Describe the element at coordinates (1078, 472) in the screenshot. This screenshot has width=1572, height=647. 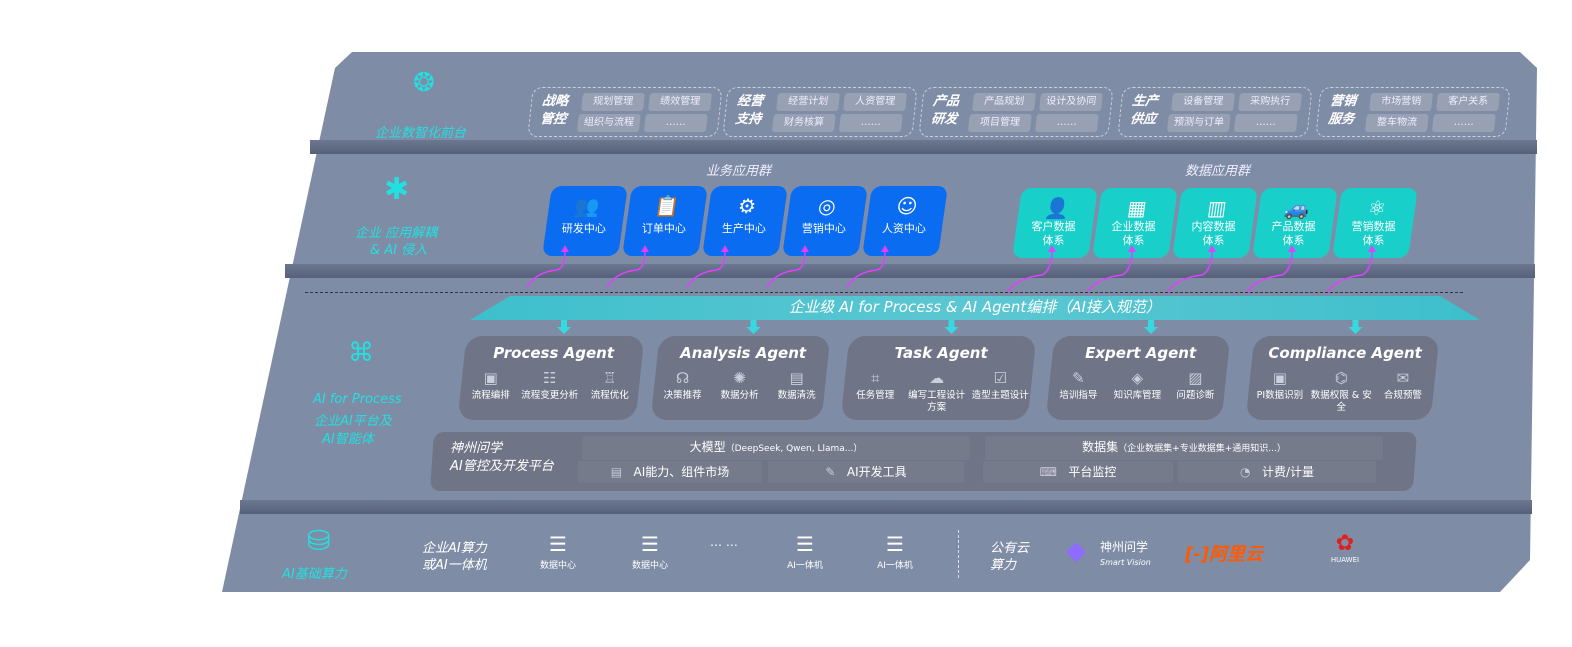
I see `tool-monitor: ⌨ 平台监控` at that location.